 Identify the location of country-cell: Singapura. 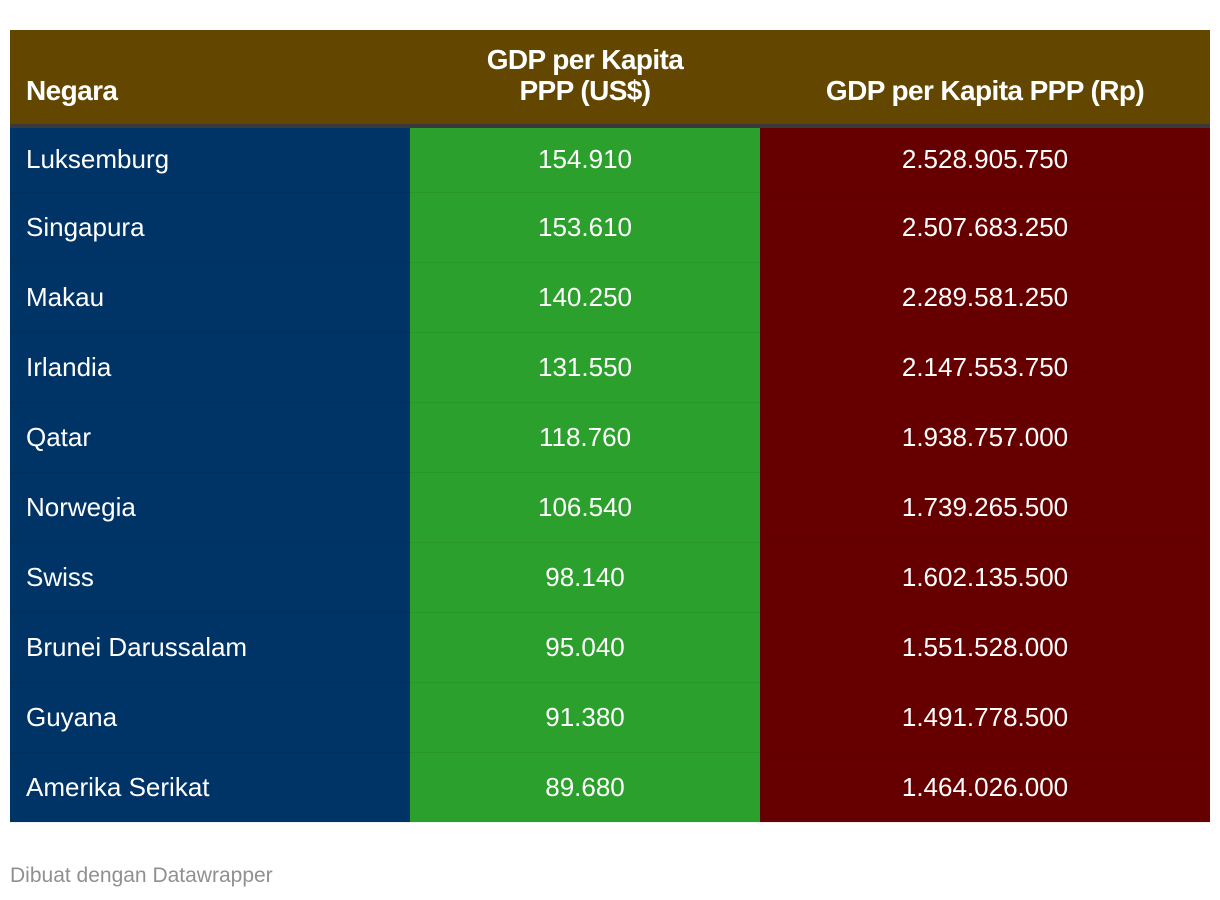
(210, 227).